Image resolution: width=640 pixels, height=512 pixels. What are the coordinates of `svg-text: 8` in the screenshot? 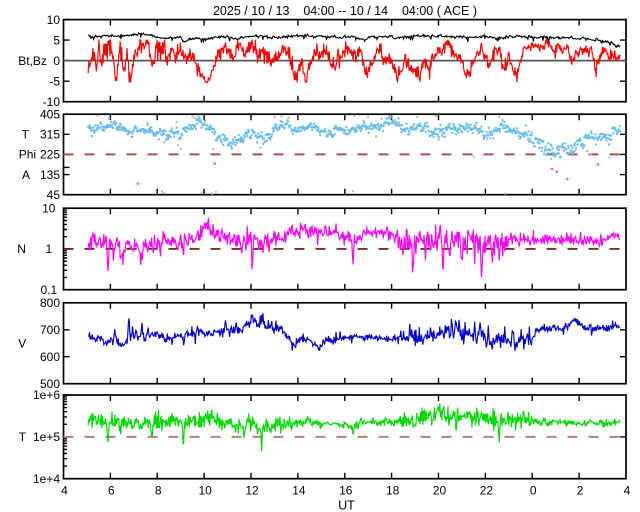 It's located at (158, 491).